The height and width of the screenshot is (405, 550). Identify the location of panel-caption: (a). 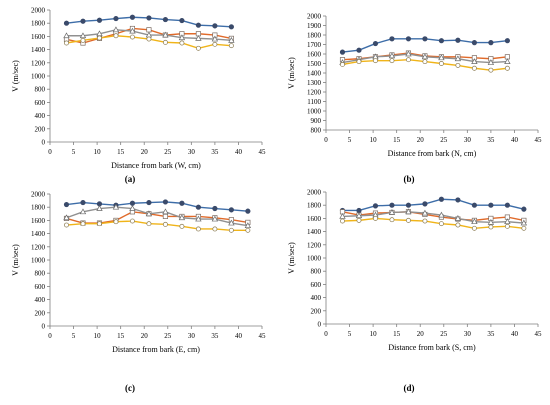
(130, 179).